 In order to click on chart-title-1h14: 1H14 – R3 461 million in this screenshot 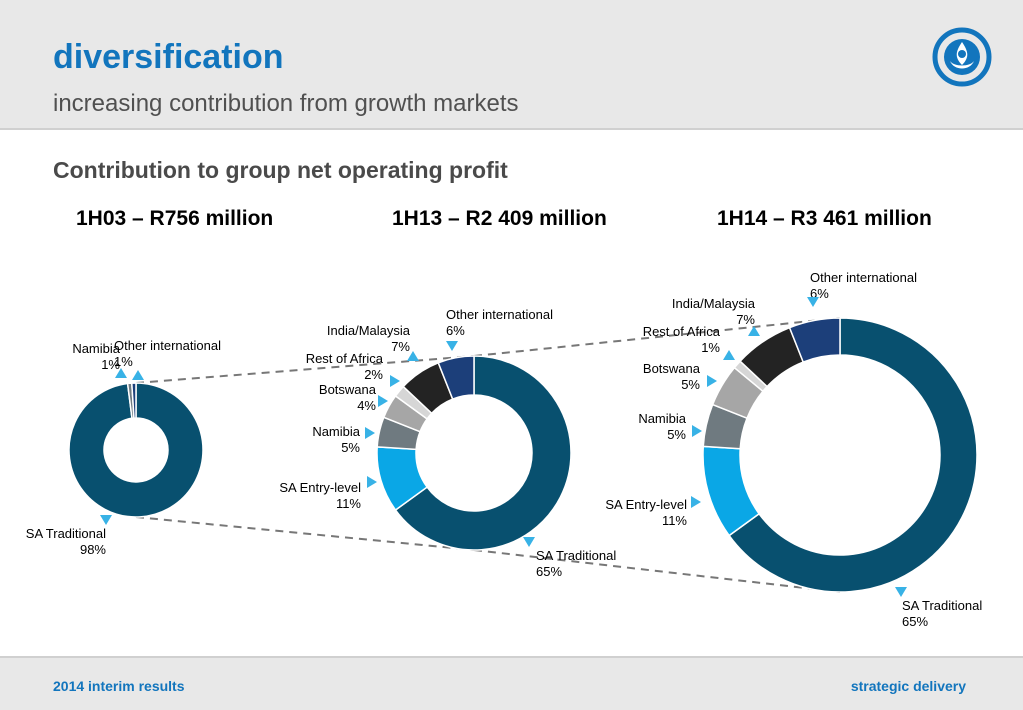, I will do `click(824, 218)`.